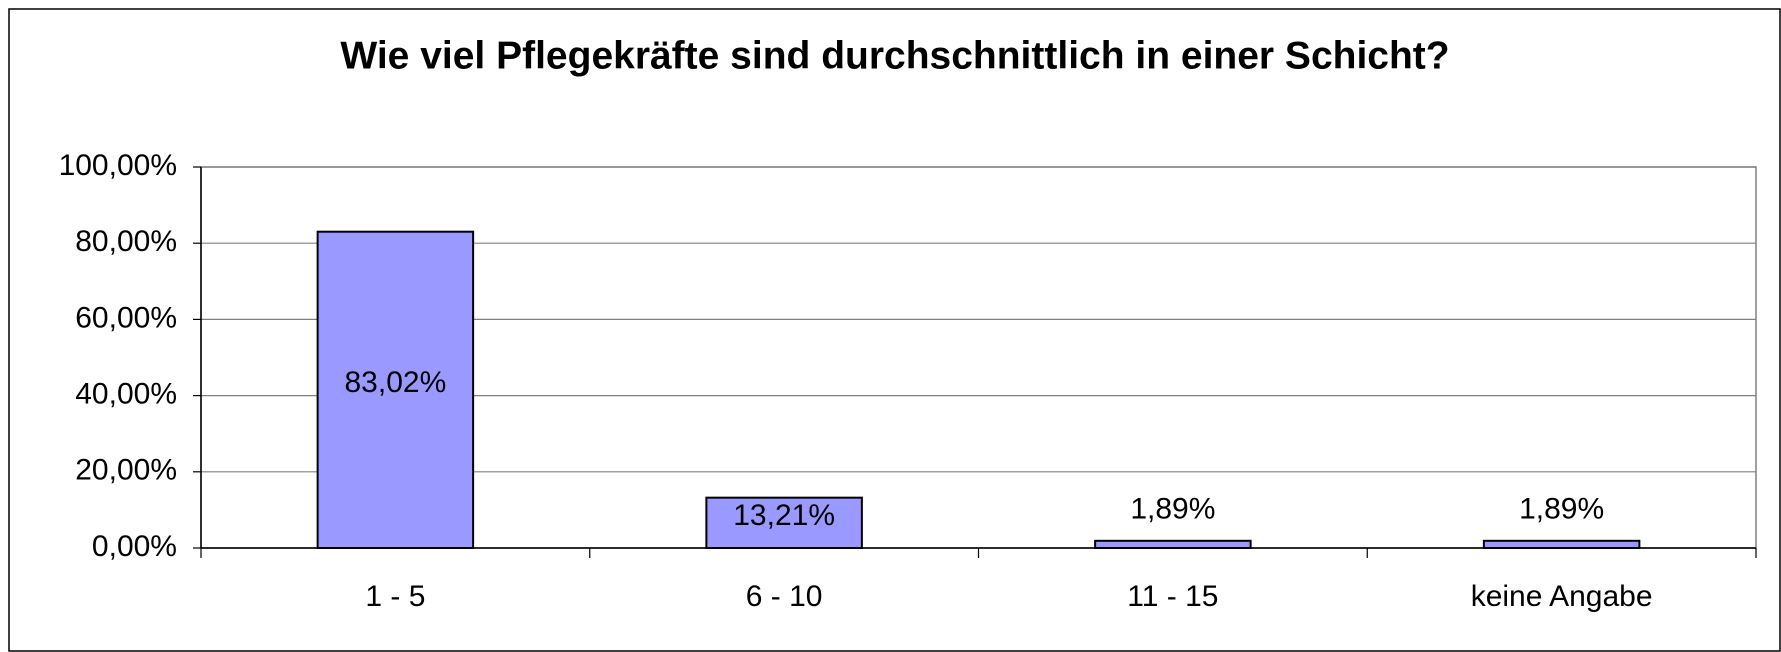 This screenshot has width=1781, height=652. Describe the element at coordinates (784, 515) in the screenshot. I see `data-label: 13,21%` at that location.